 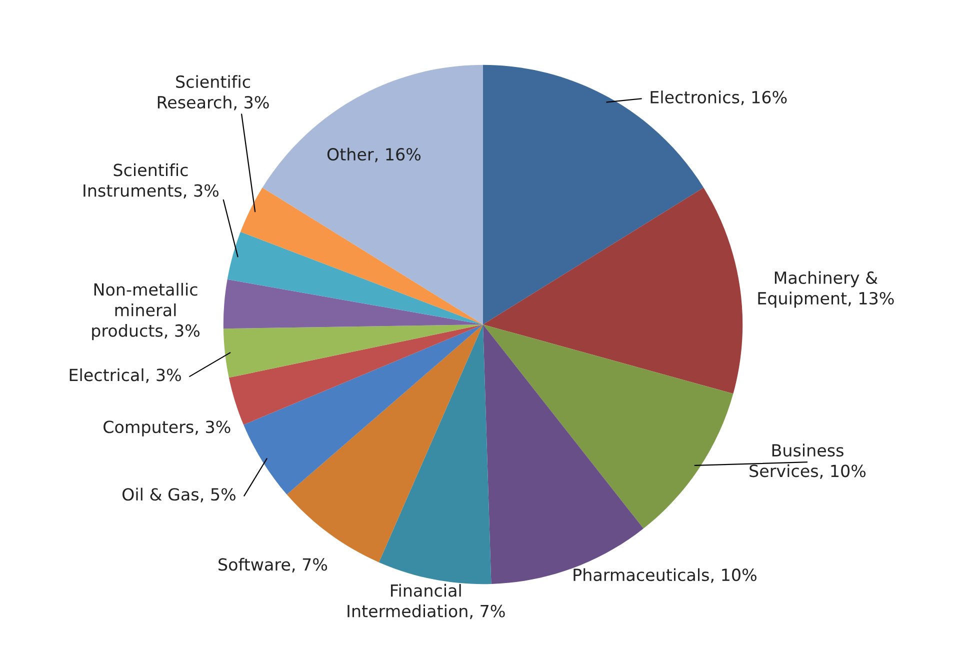 What do you see at coordinates (167, 428) in the screenshot?
I see `slice-label: Computers, 3%` at bounding box center [167, 428].